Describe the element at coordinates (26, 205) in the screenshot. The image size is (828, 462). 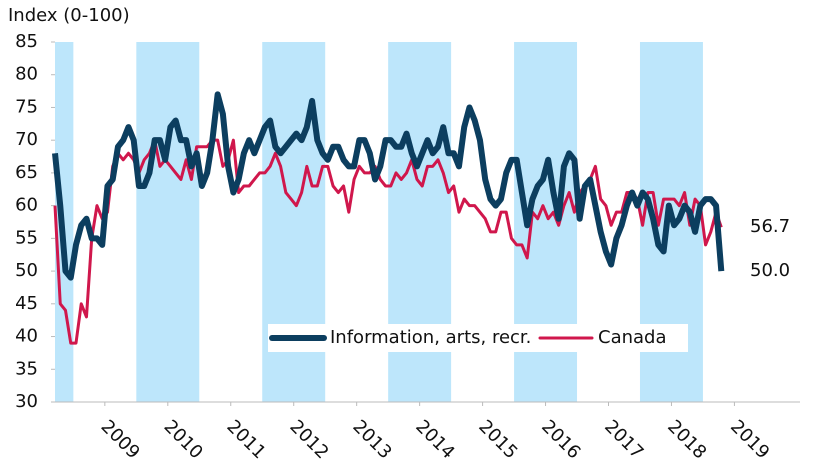
I see `y-tick-label: 60` at that location.